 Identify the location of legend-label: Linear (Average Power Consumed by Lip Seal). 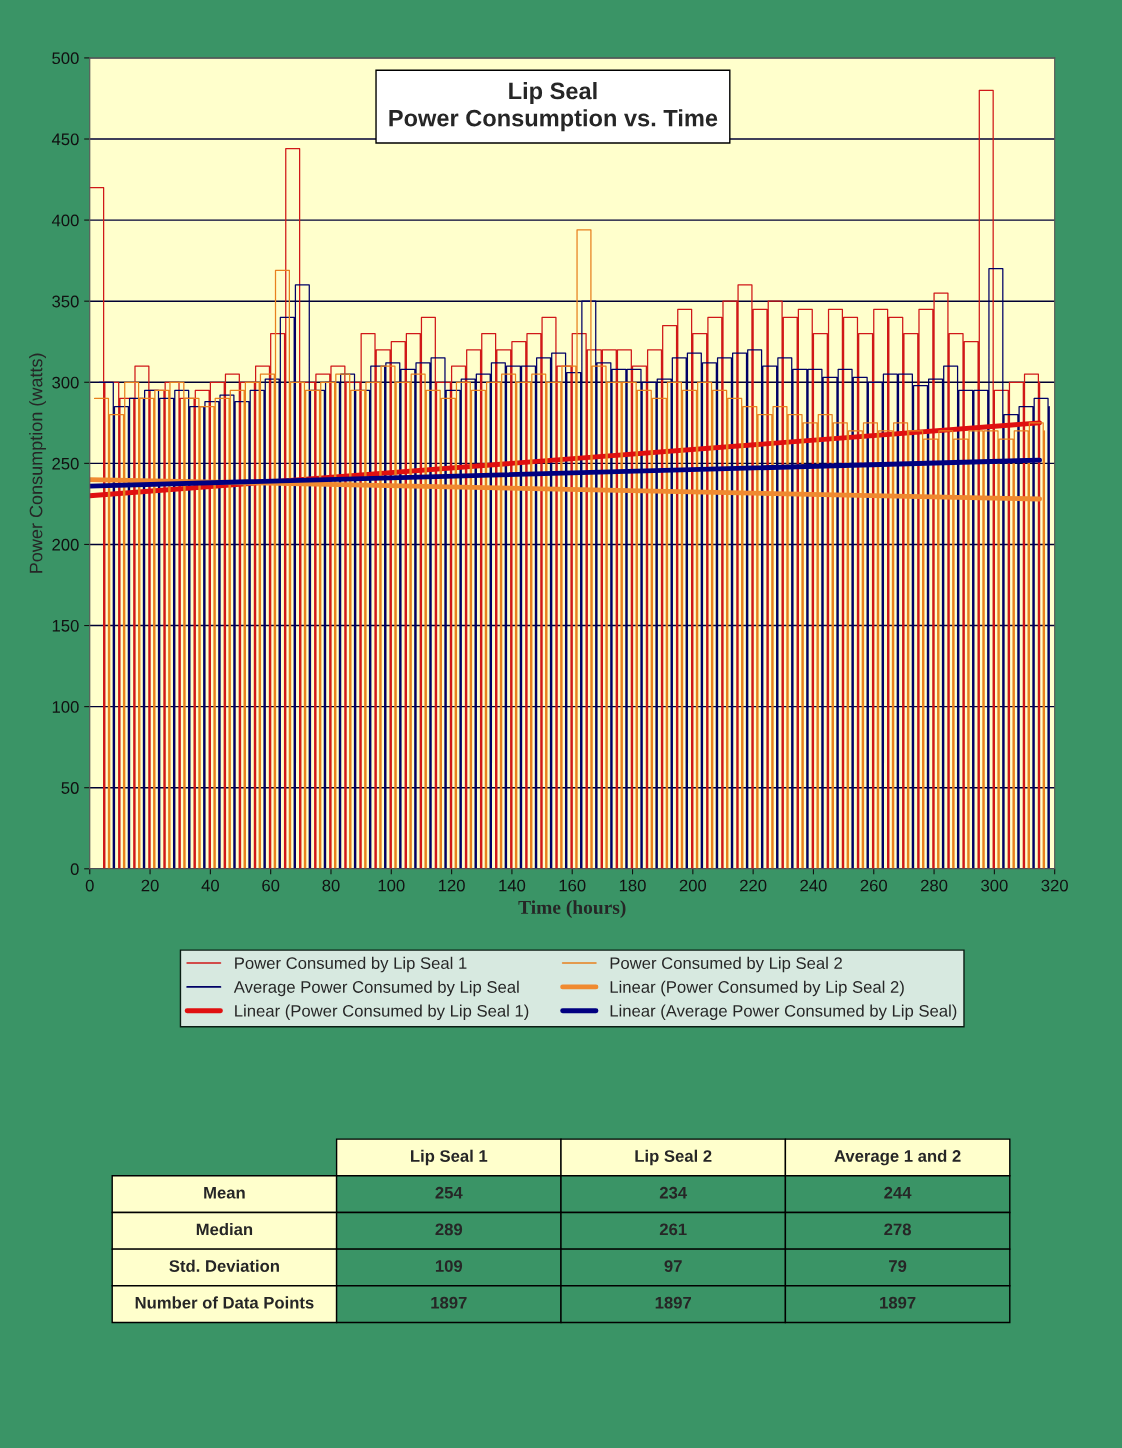
(783, 1012).